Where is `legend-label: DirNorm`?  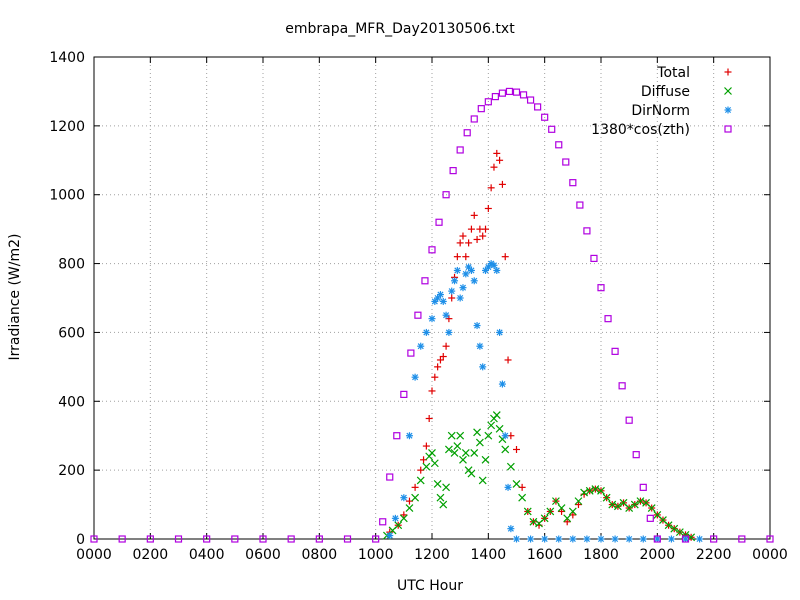
legend-label: DirNorm is located at coordinates (660, 111).